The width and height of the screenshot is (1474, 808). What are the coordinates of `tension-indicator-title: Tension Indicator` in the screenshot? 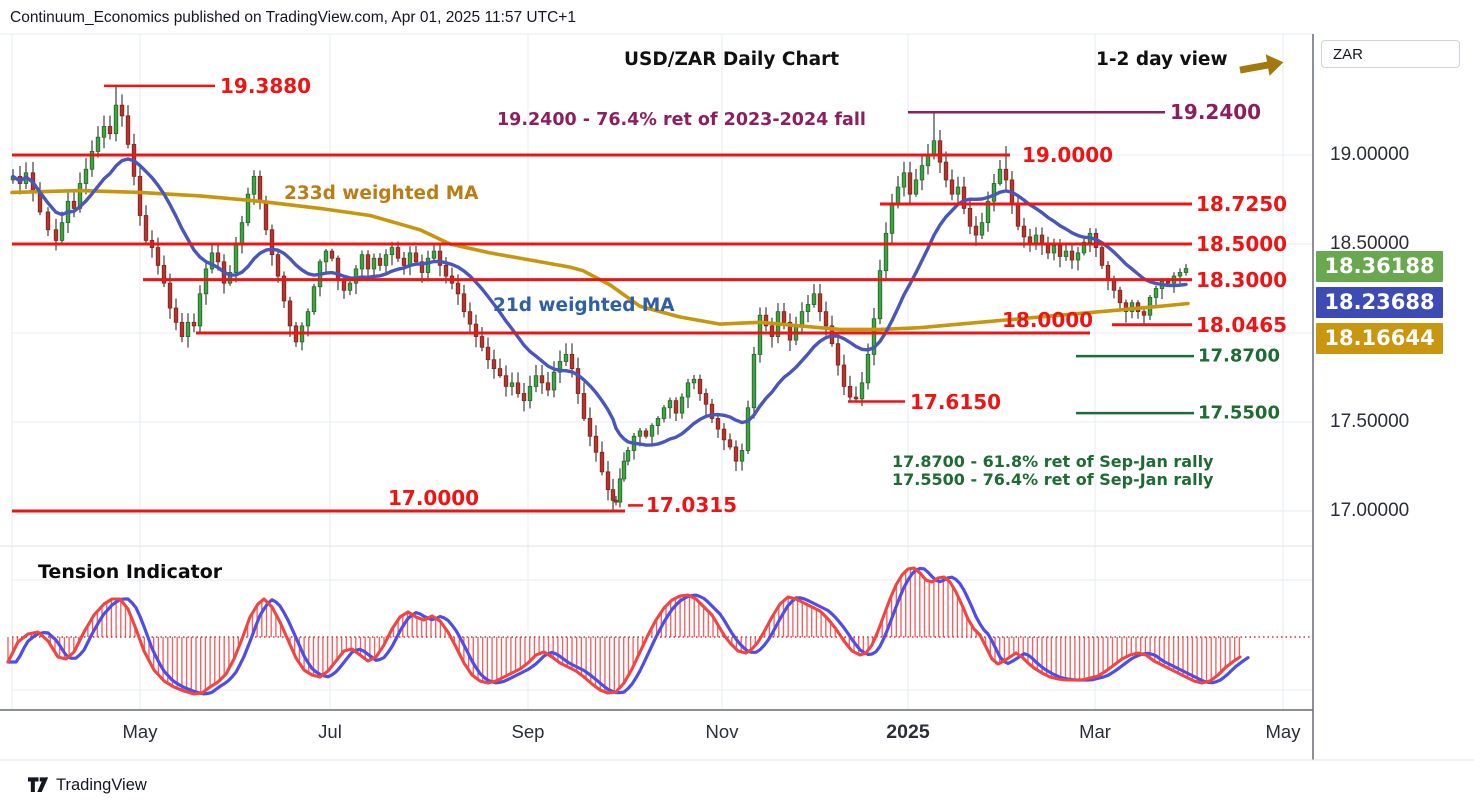 It's located at (130, 572).